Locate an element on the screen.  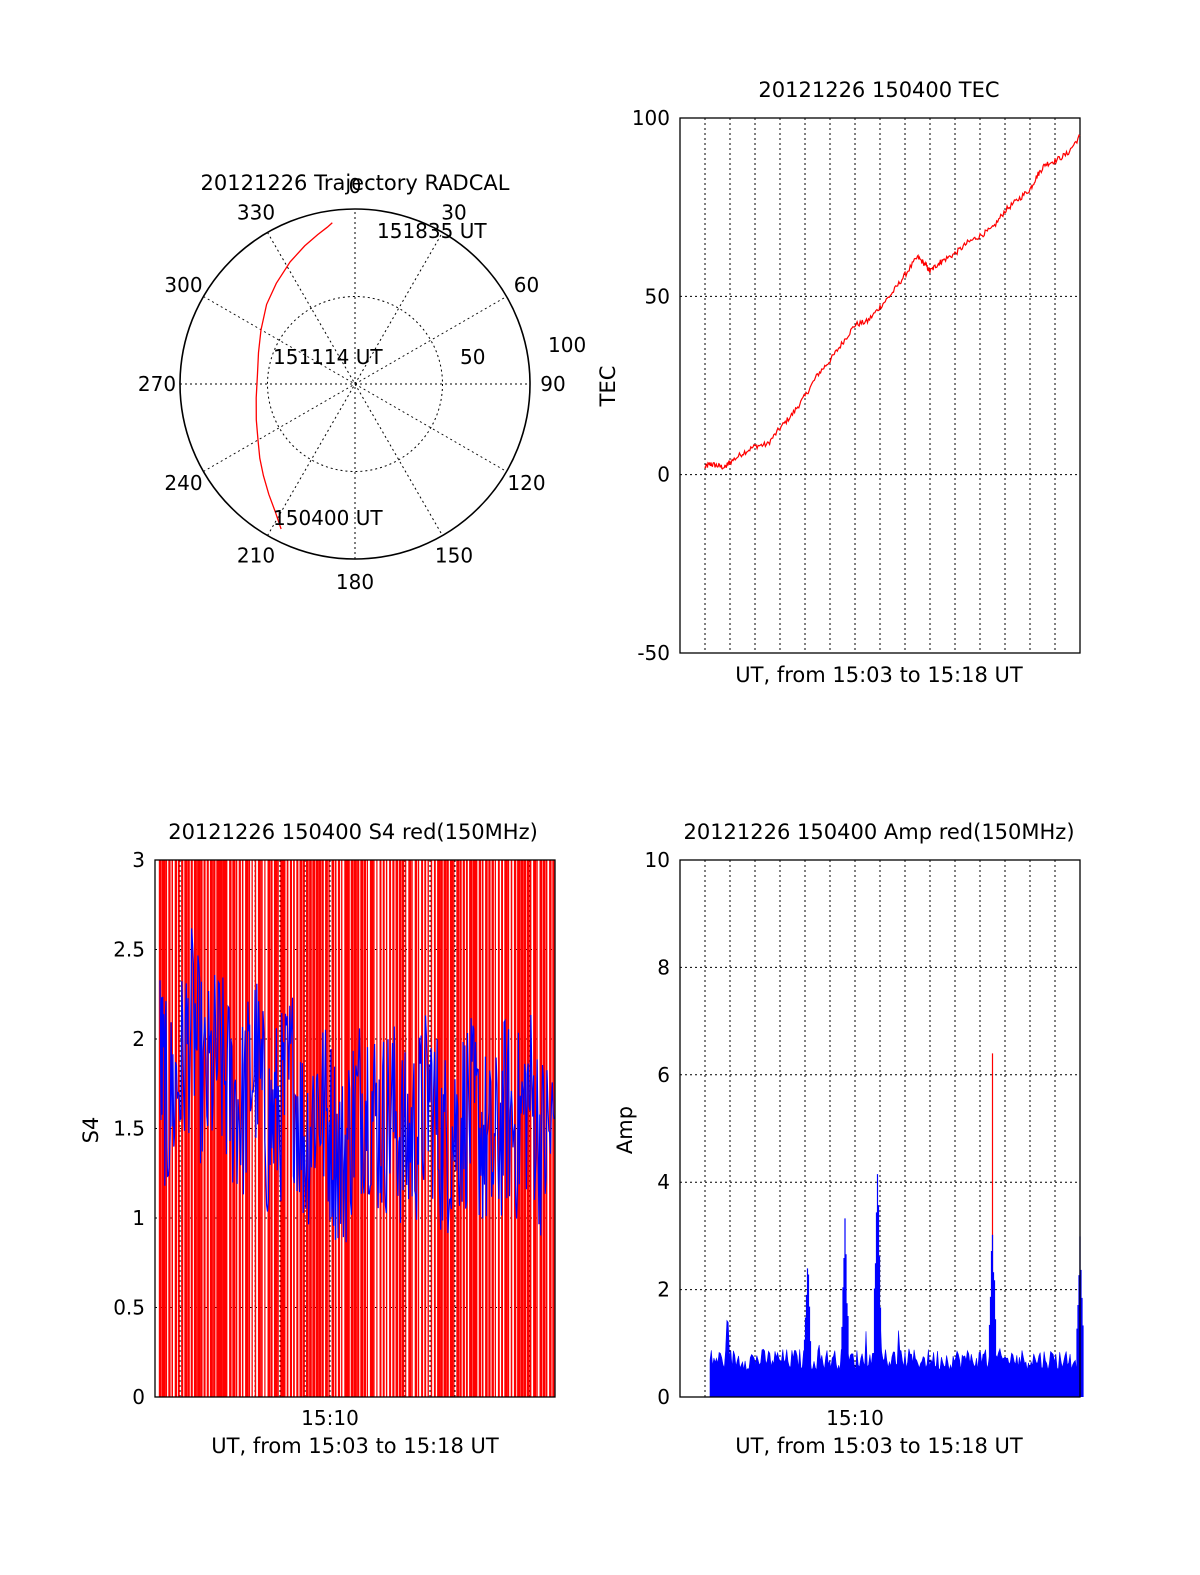
amp-x-ticks: 15:10 is located at coordinates (855, 1418).